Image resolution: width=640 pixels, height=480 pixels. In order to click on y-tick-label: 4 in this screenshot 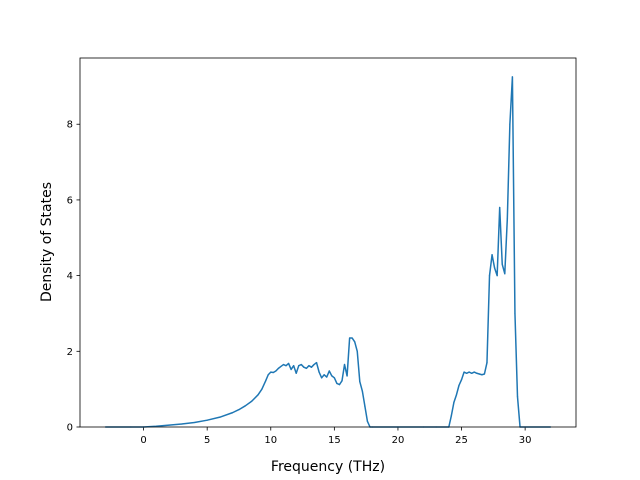, I will do `click(70, 276)`.